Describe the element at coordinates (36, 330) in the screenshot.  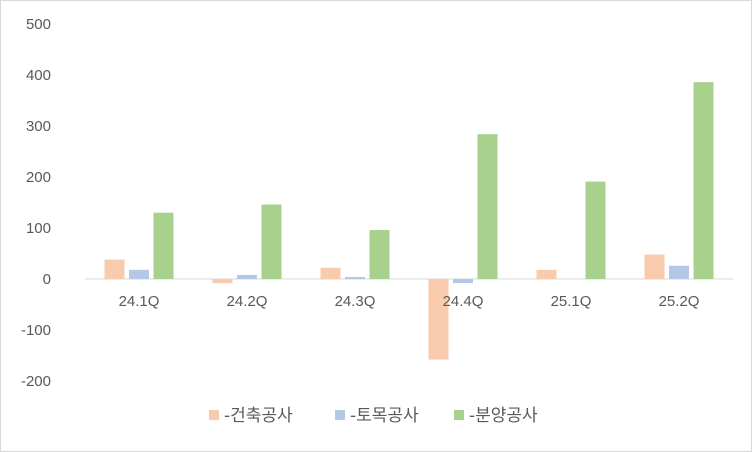
I see `y-tick-label: -100` at that location.